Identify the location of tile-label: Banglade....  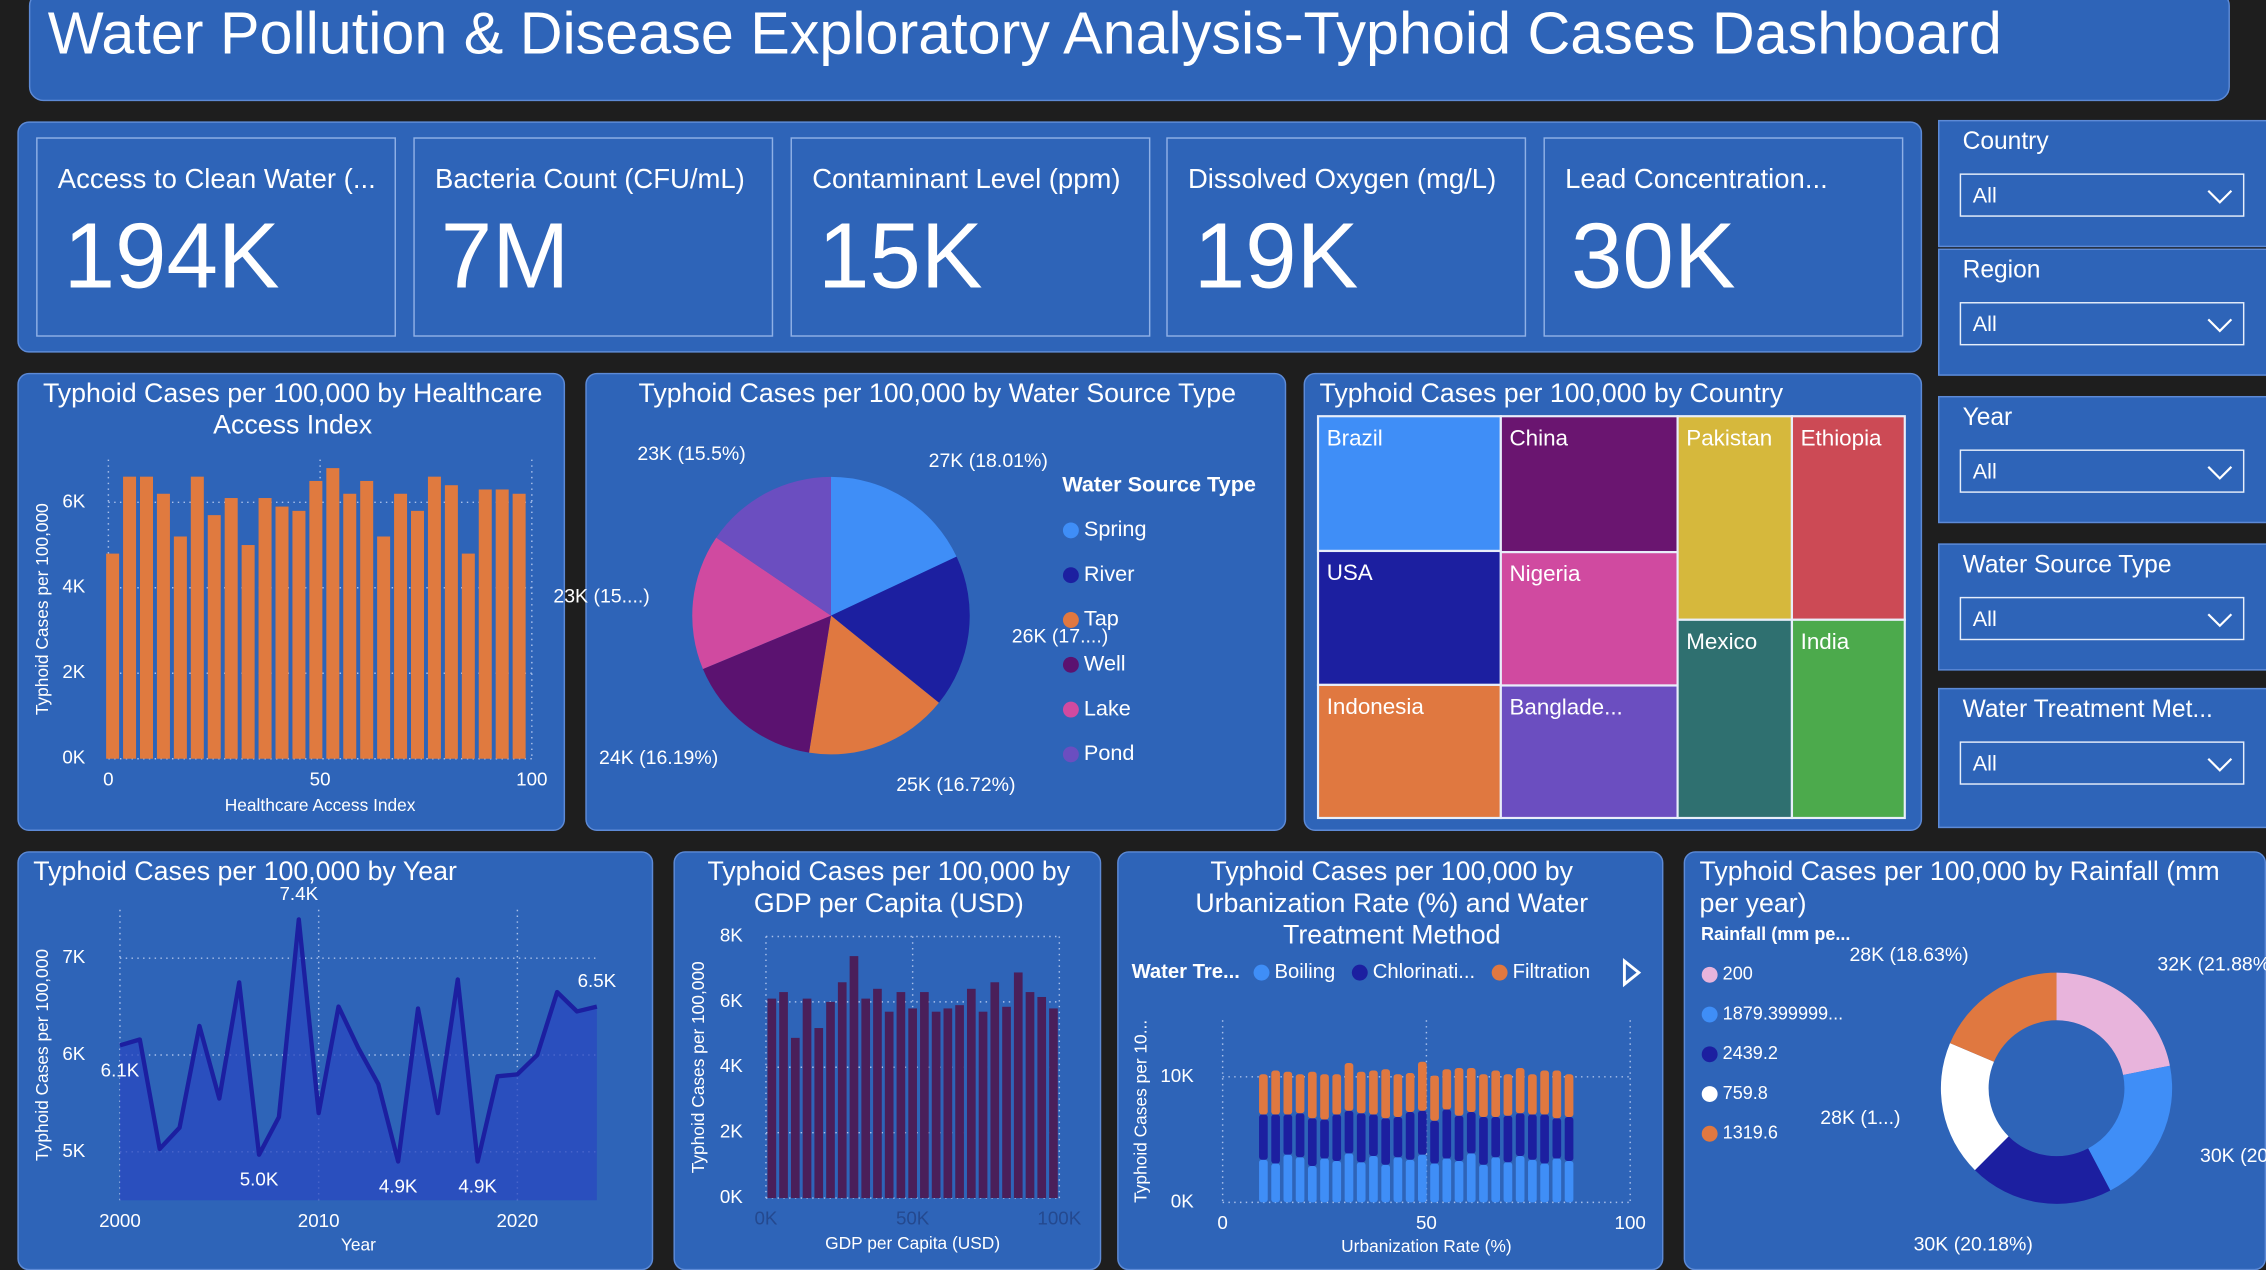
(1565, 707).